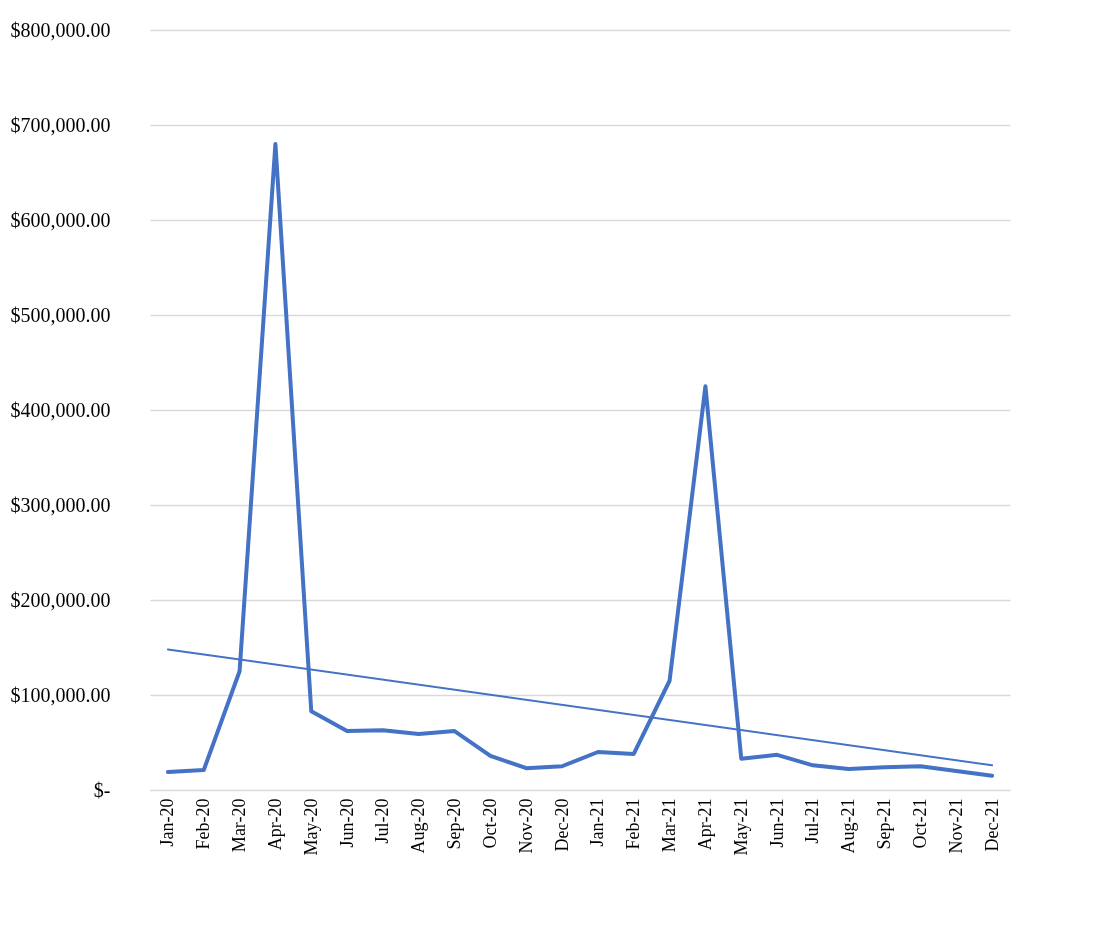  What do you see at coordinates (203, 824) in the screenshot?
I see `x-tick-label: Feb-20` at bounding box center [203, 824].